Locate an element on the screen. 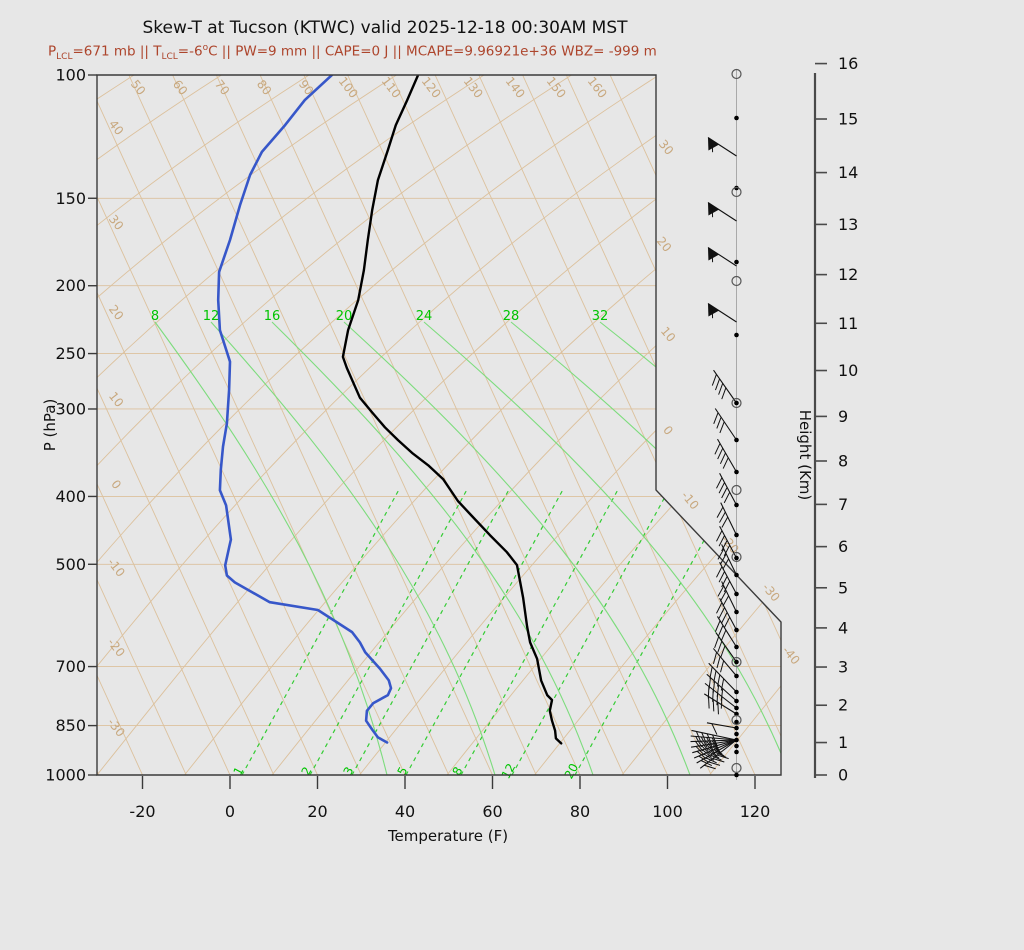 The width and height of the screenshot is (1024, 950). svg-text: 32 is located at coordinates (600, 316).